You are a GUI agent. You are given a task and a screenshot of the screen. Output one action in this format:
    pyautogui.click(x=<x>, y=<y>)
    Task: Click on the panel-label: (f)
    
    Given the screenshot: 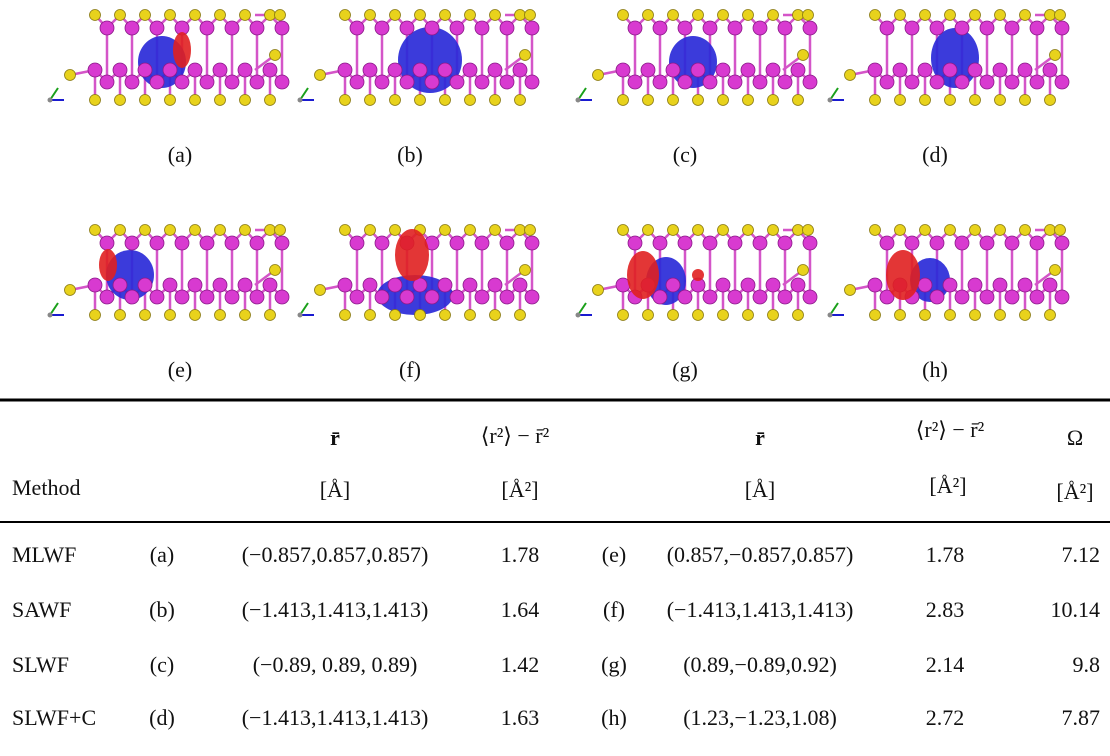 What is the action you would take?
    pyautogui.click(x=410, y=369)
    